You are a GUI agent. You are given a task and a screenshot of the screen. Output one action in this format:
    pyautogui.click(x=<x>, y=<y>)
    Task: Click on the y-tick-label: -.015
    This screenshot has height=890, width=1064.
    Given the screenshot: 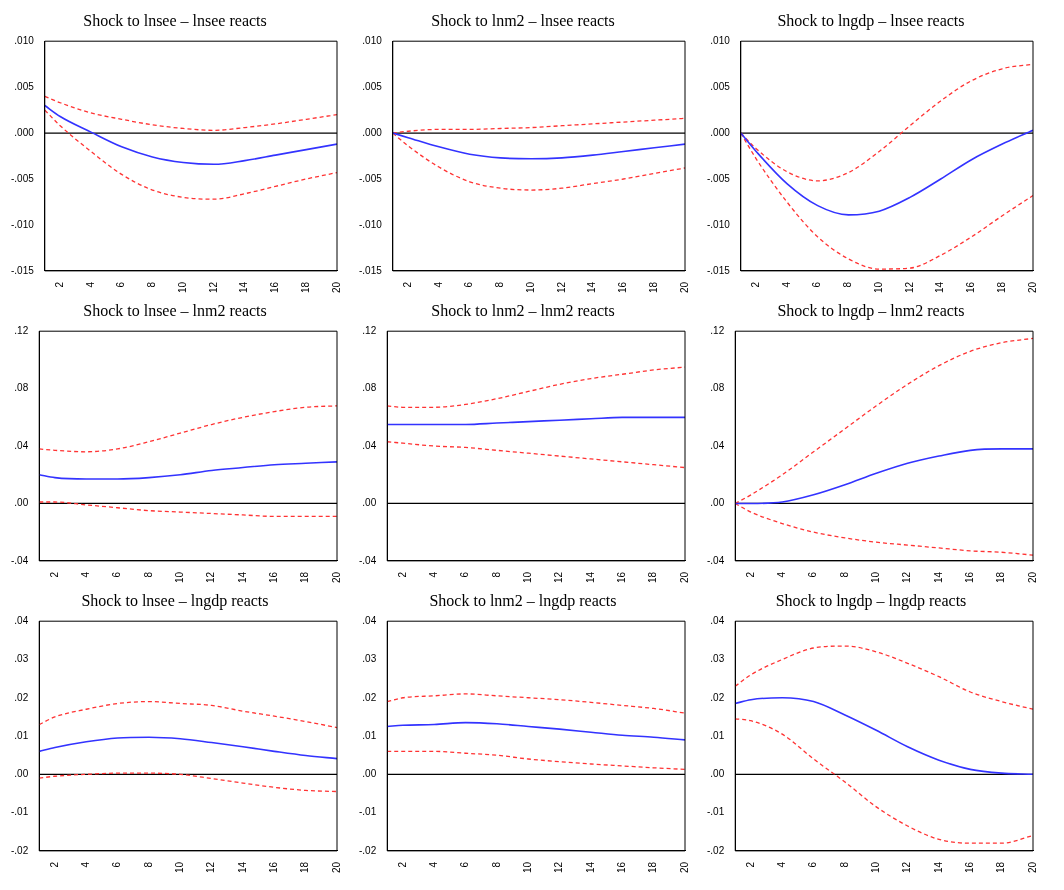 What is the action you would take?
    pyautogui.click(x=371, y=270)
    